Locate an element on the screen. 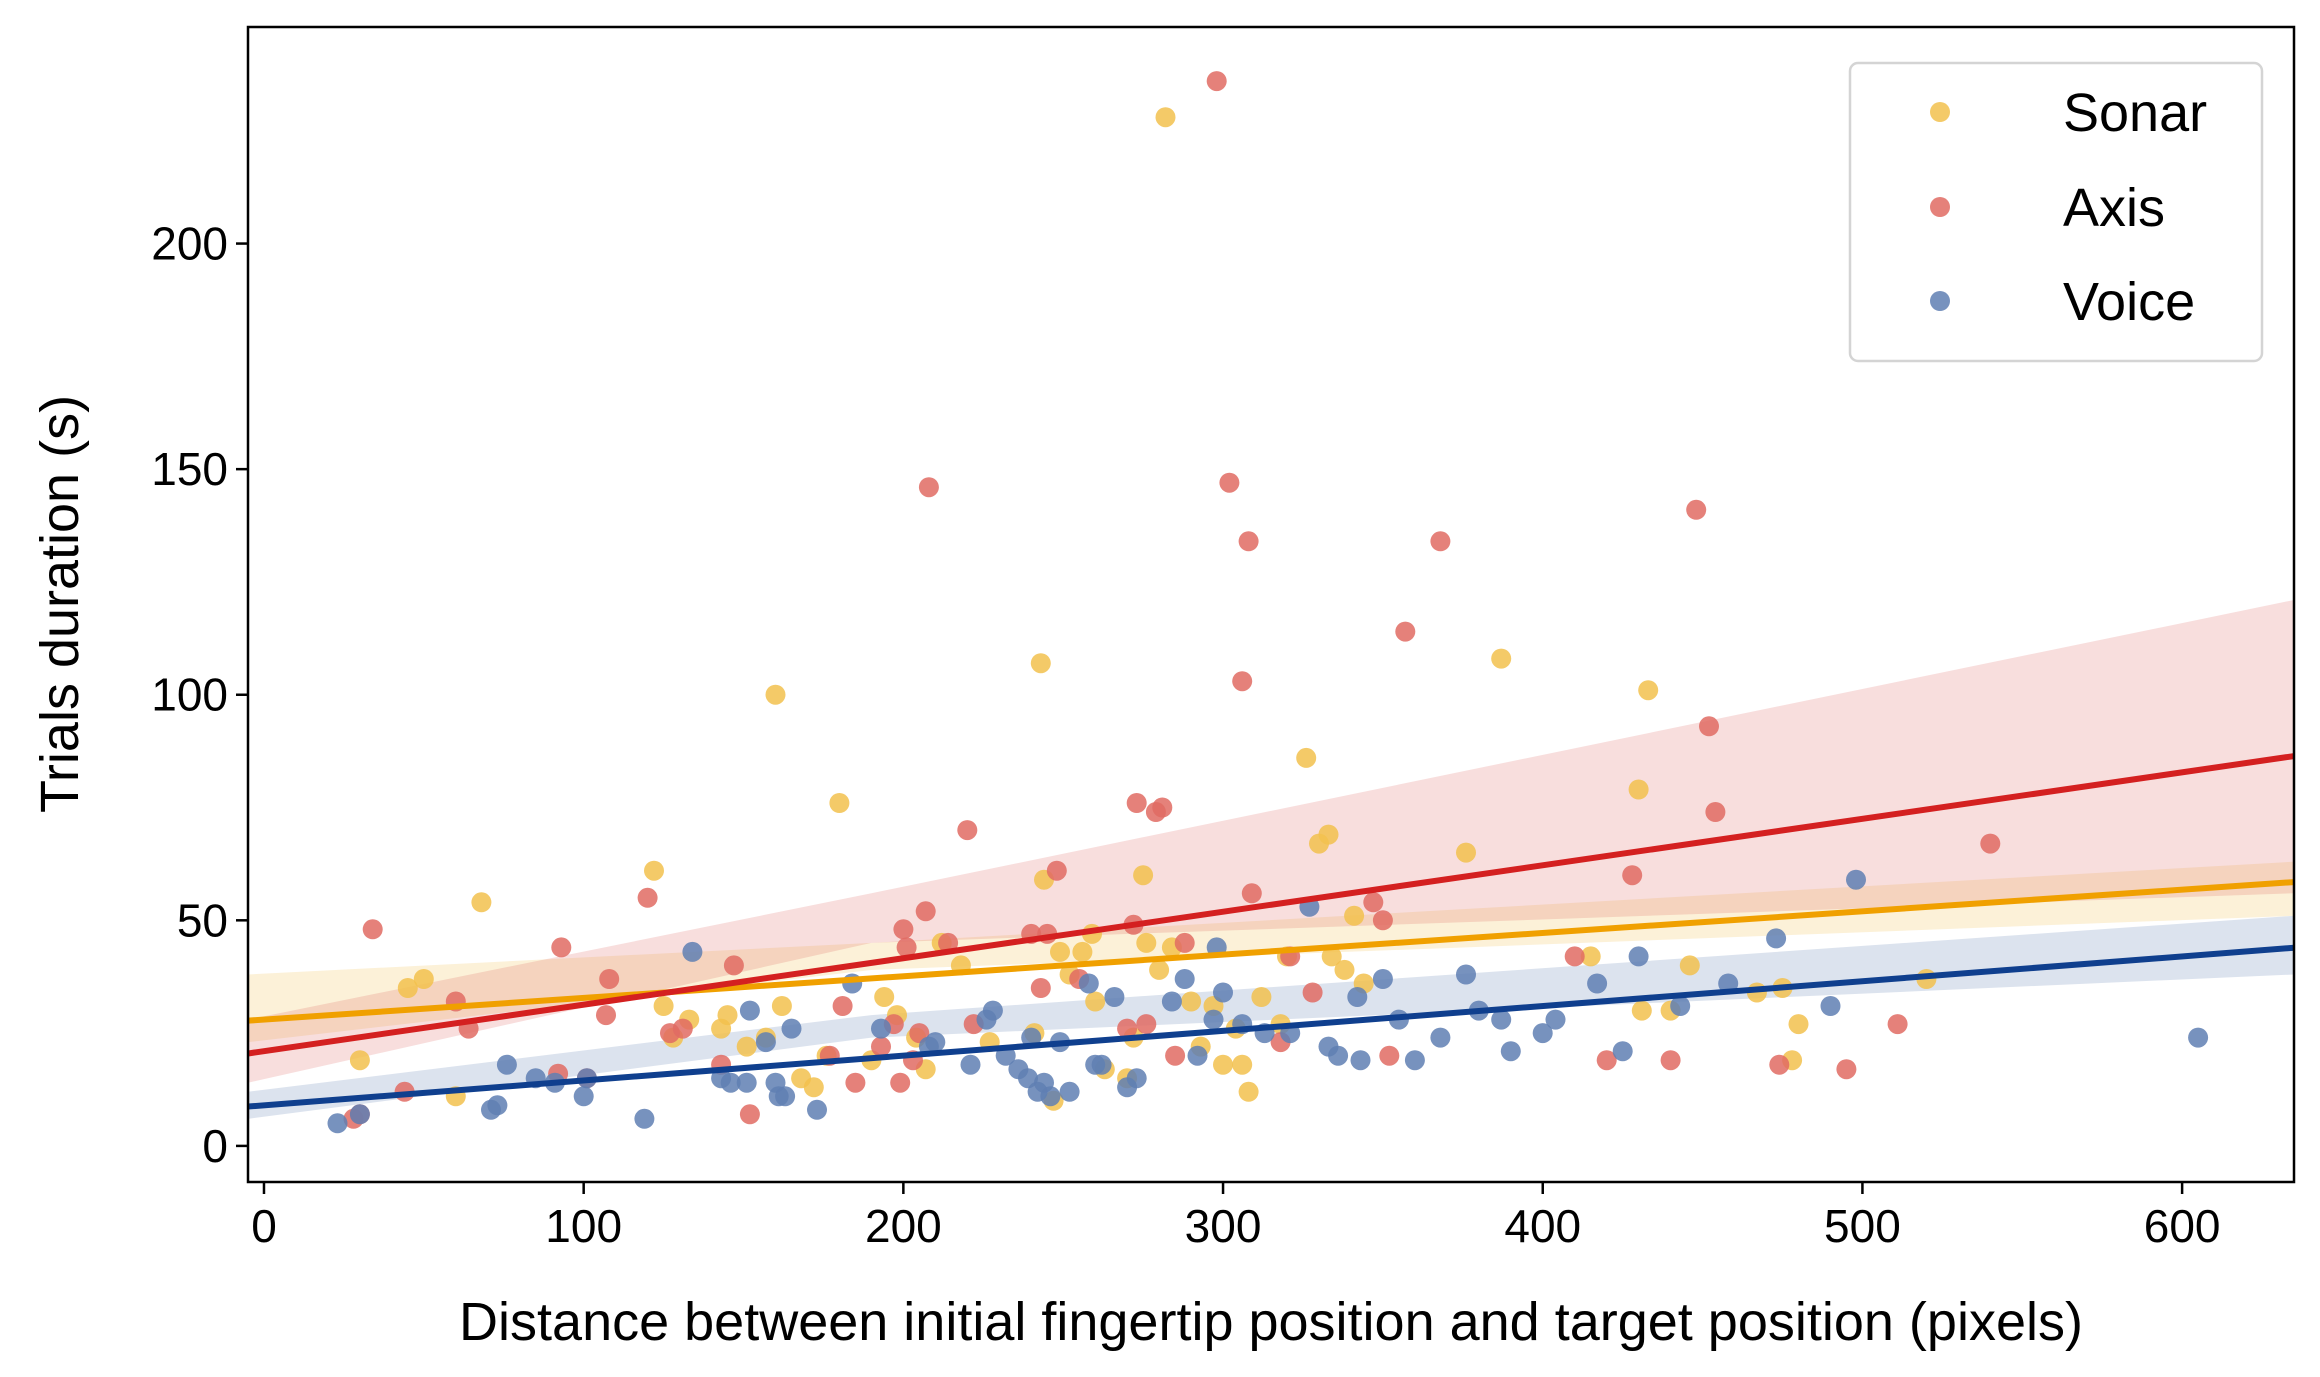 Image resolution: width=2320 pixels, height=1377 pixels. y-tick-label: 100 is located at coordinates (189, 695).